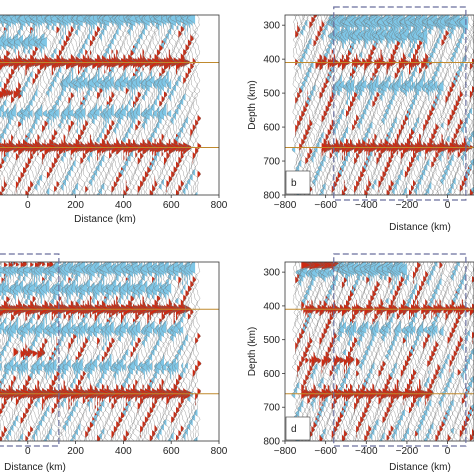  I want to click on y-tick-label: 700, so click(271, 408).